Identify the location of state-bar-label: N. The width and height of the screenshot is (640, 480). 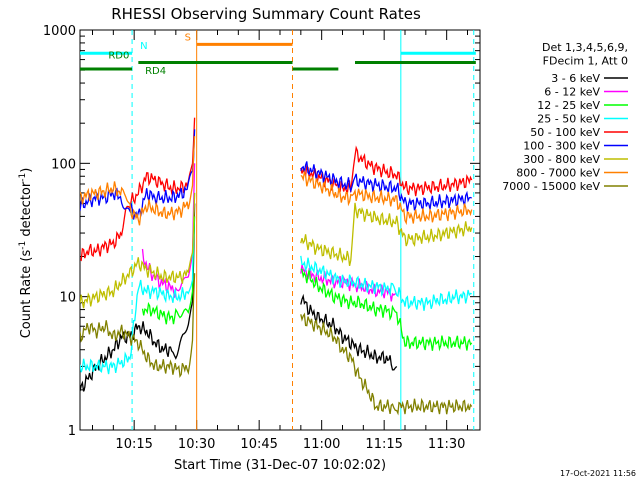
(143, 46).